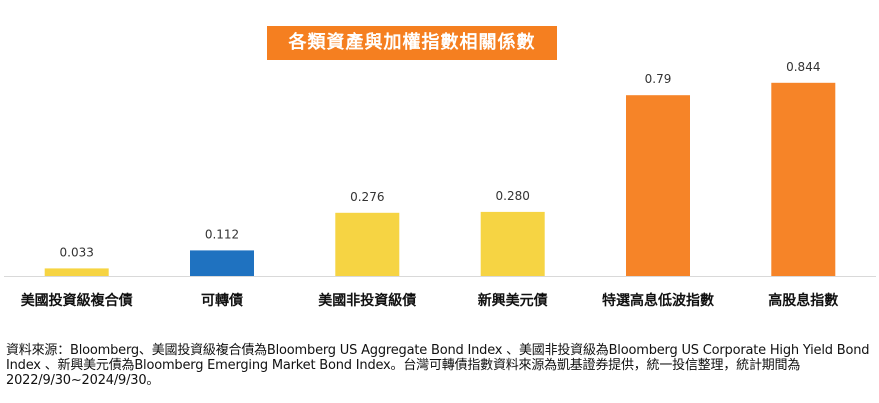 The width and height of the screenshot is (879, 403). Describe the element at coordinates (513, 300) in the screenshot. I see `category-label-4: 新興美元債` at that location.